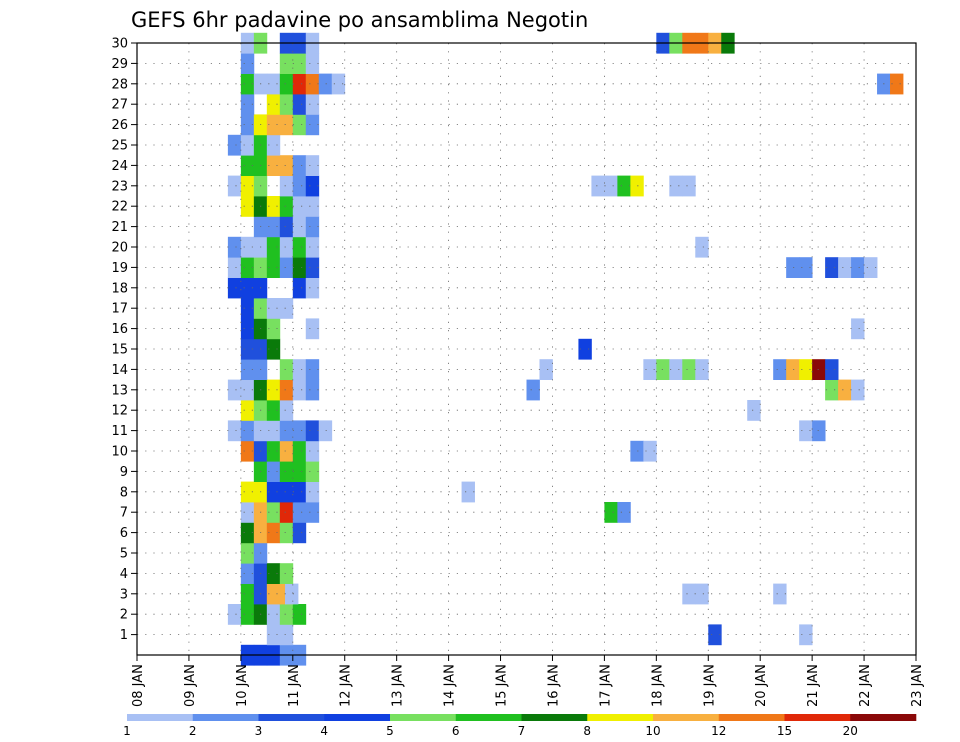 This screenshot has height=742, width=960. Describe the element at coordinates (456, 731) in the screenshot. I see `colorbar-label: 6` at that location.